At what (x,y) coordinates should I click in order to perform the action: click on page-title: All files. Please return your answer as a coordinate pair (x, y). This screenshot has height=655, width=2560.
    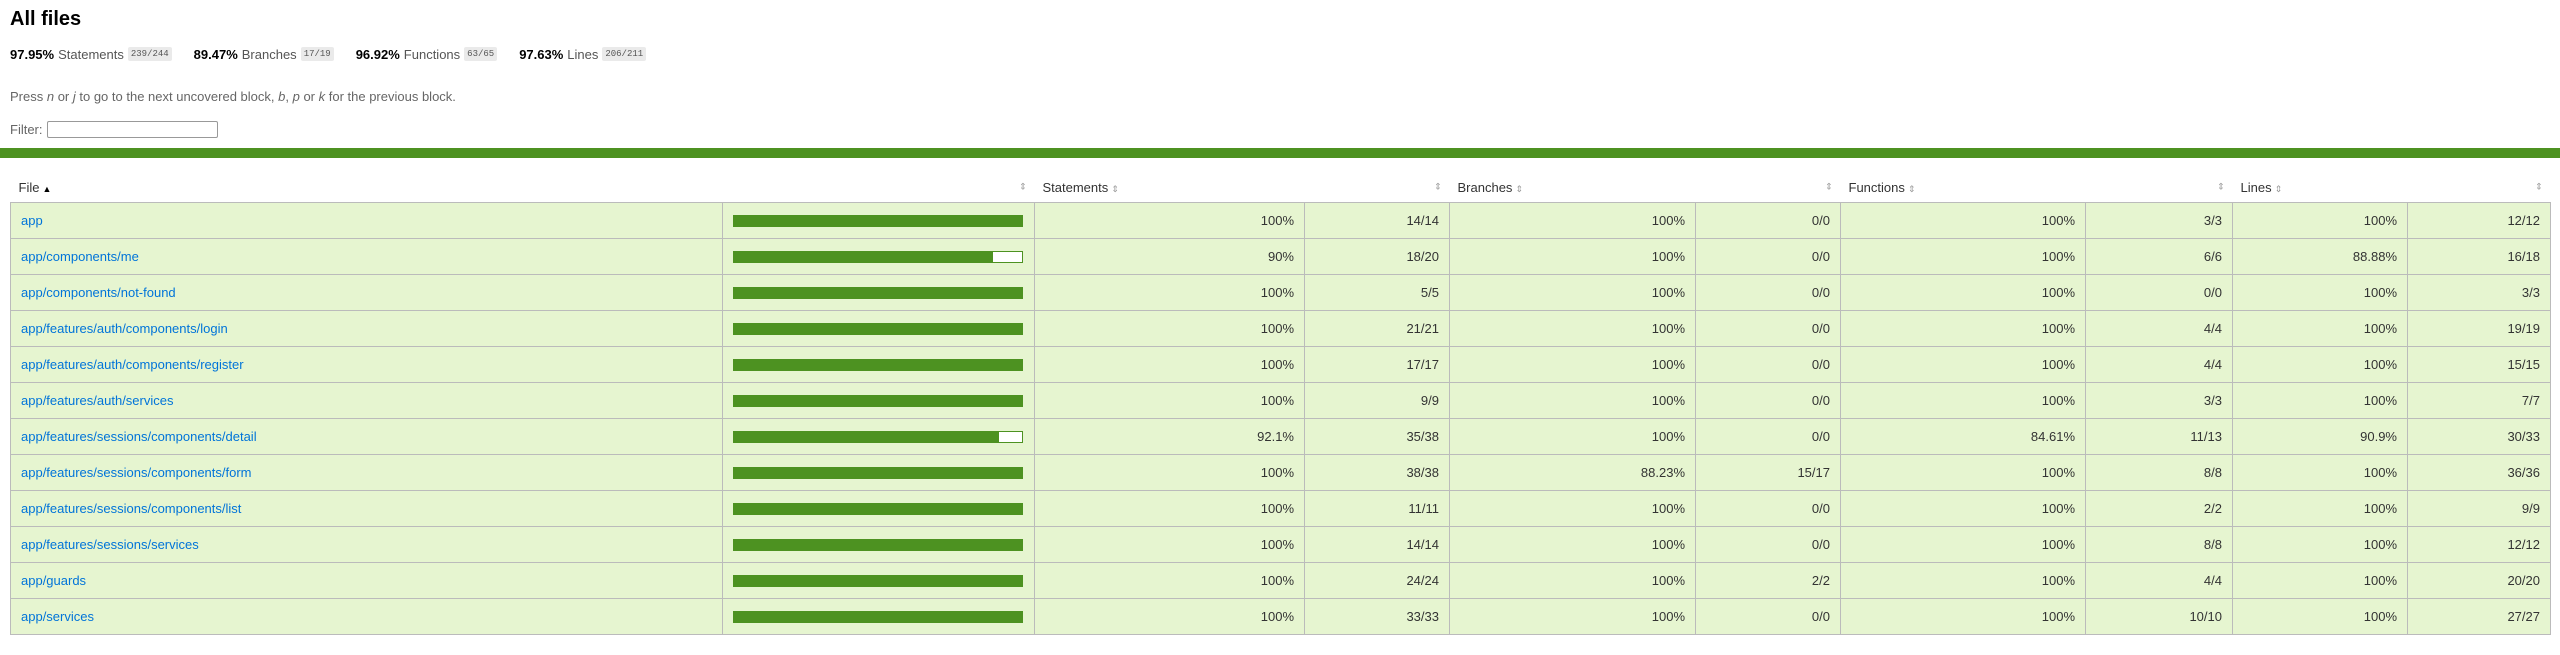
    Looking at the image, I should click on (46, 19).